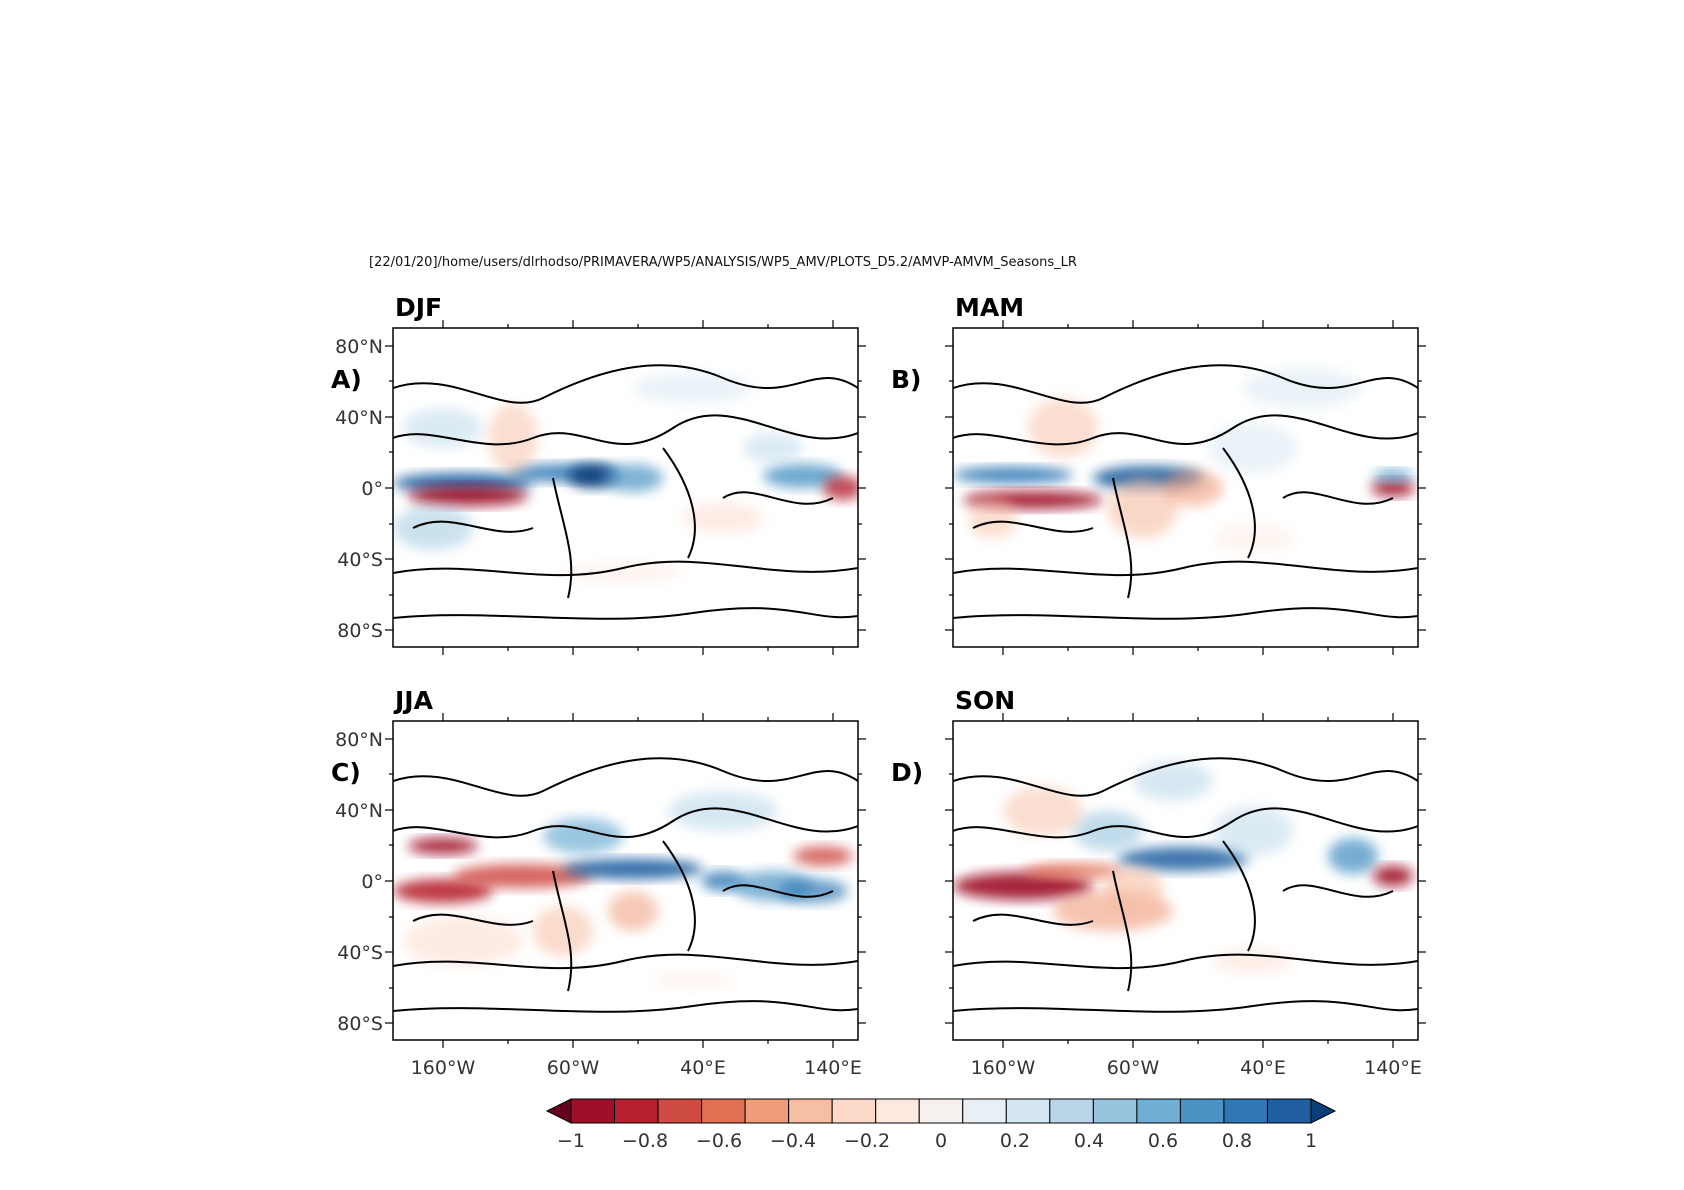  I want to click on map-panel-djf: DJF A) 80°N 40°N 0° 40°S 80°S, so click(598, 474).